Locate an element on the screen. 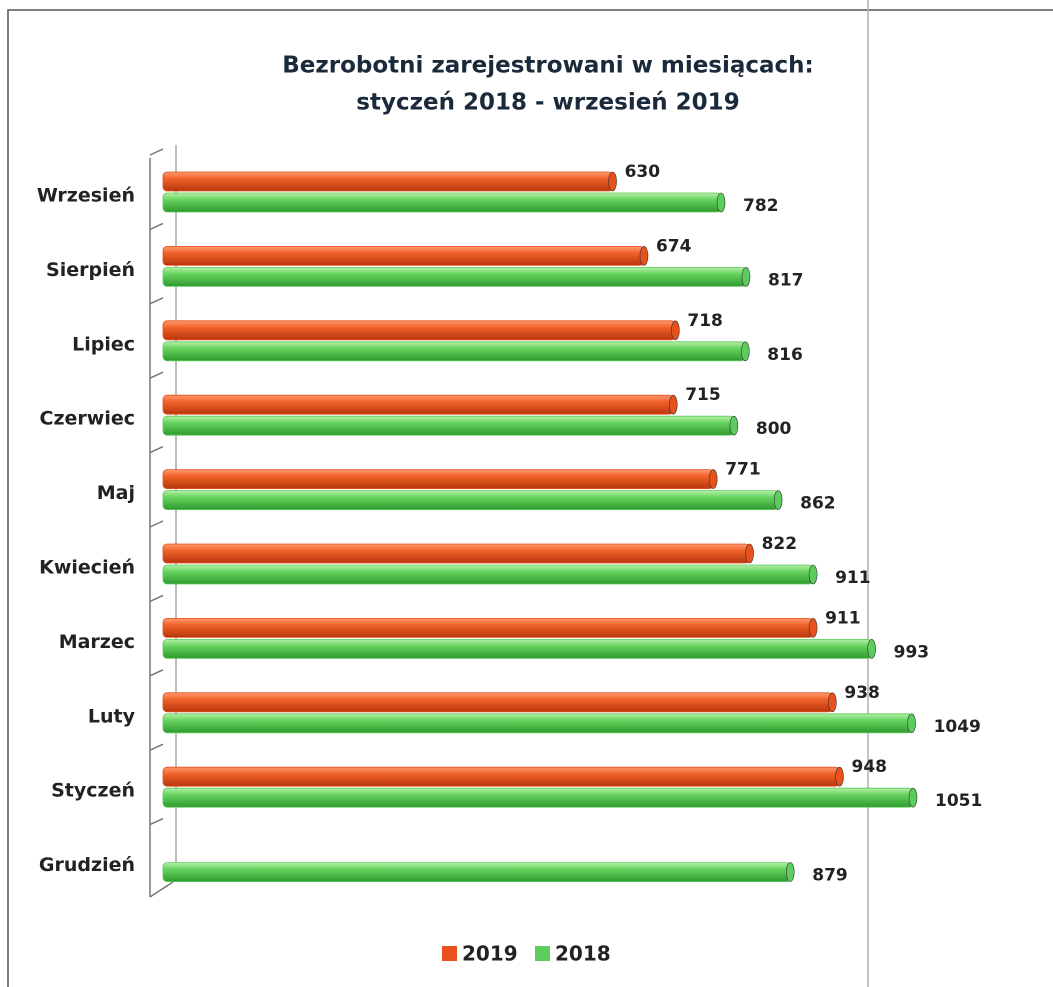 This screenshot has width=1053, height=987. data-label: 822 is located at coordinates (780, 544).